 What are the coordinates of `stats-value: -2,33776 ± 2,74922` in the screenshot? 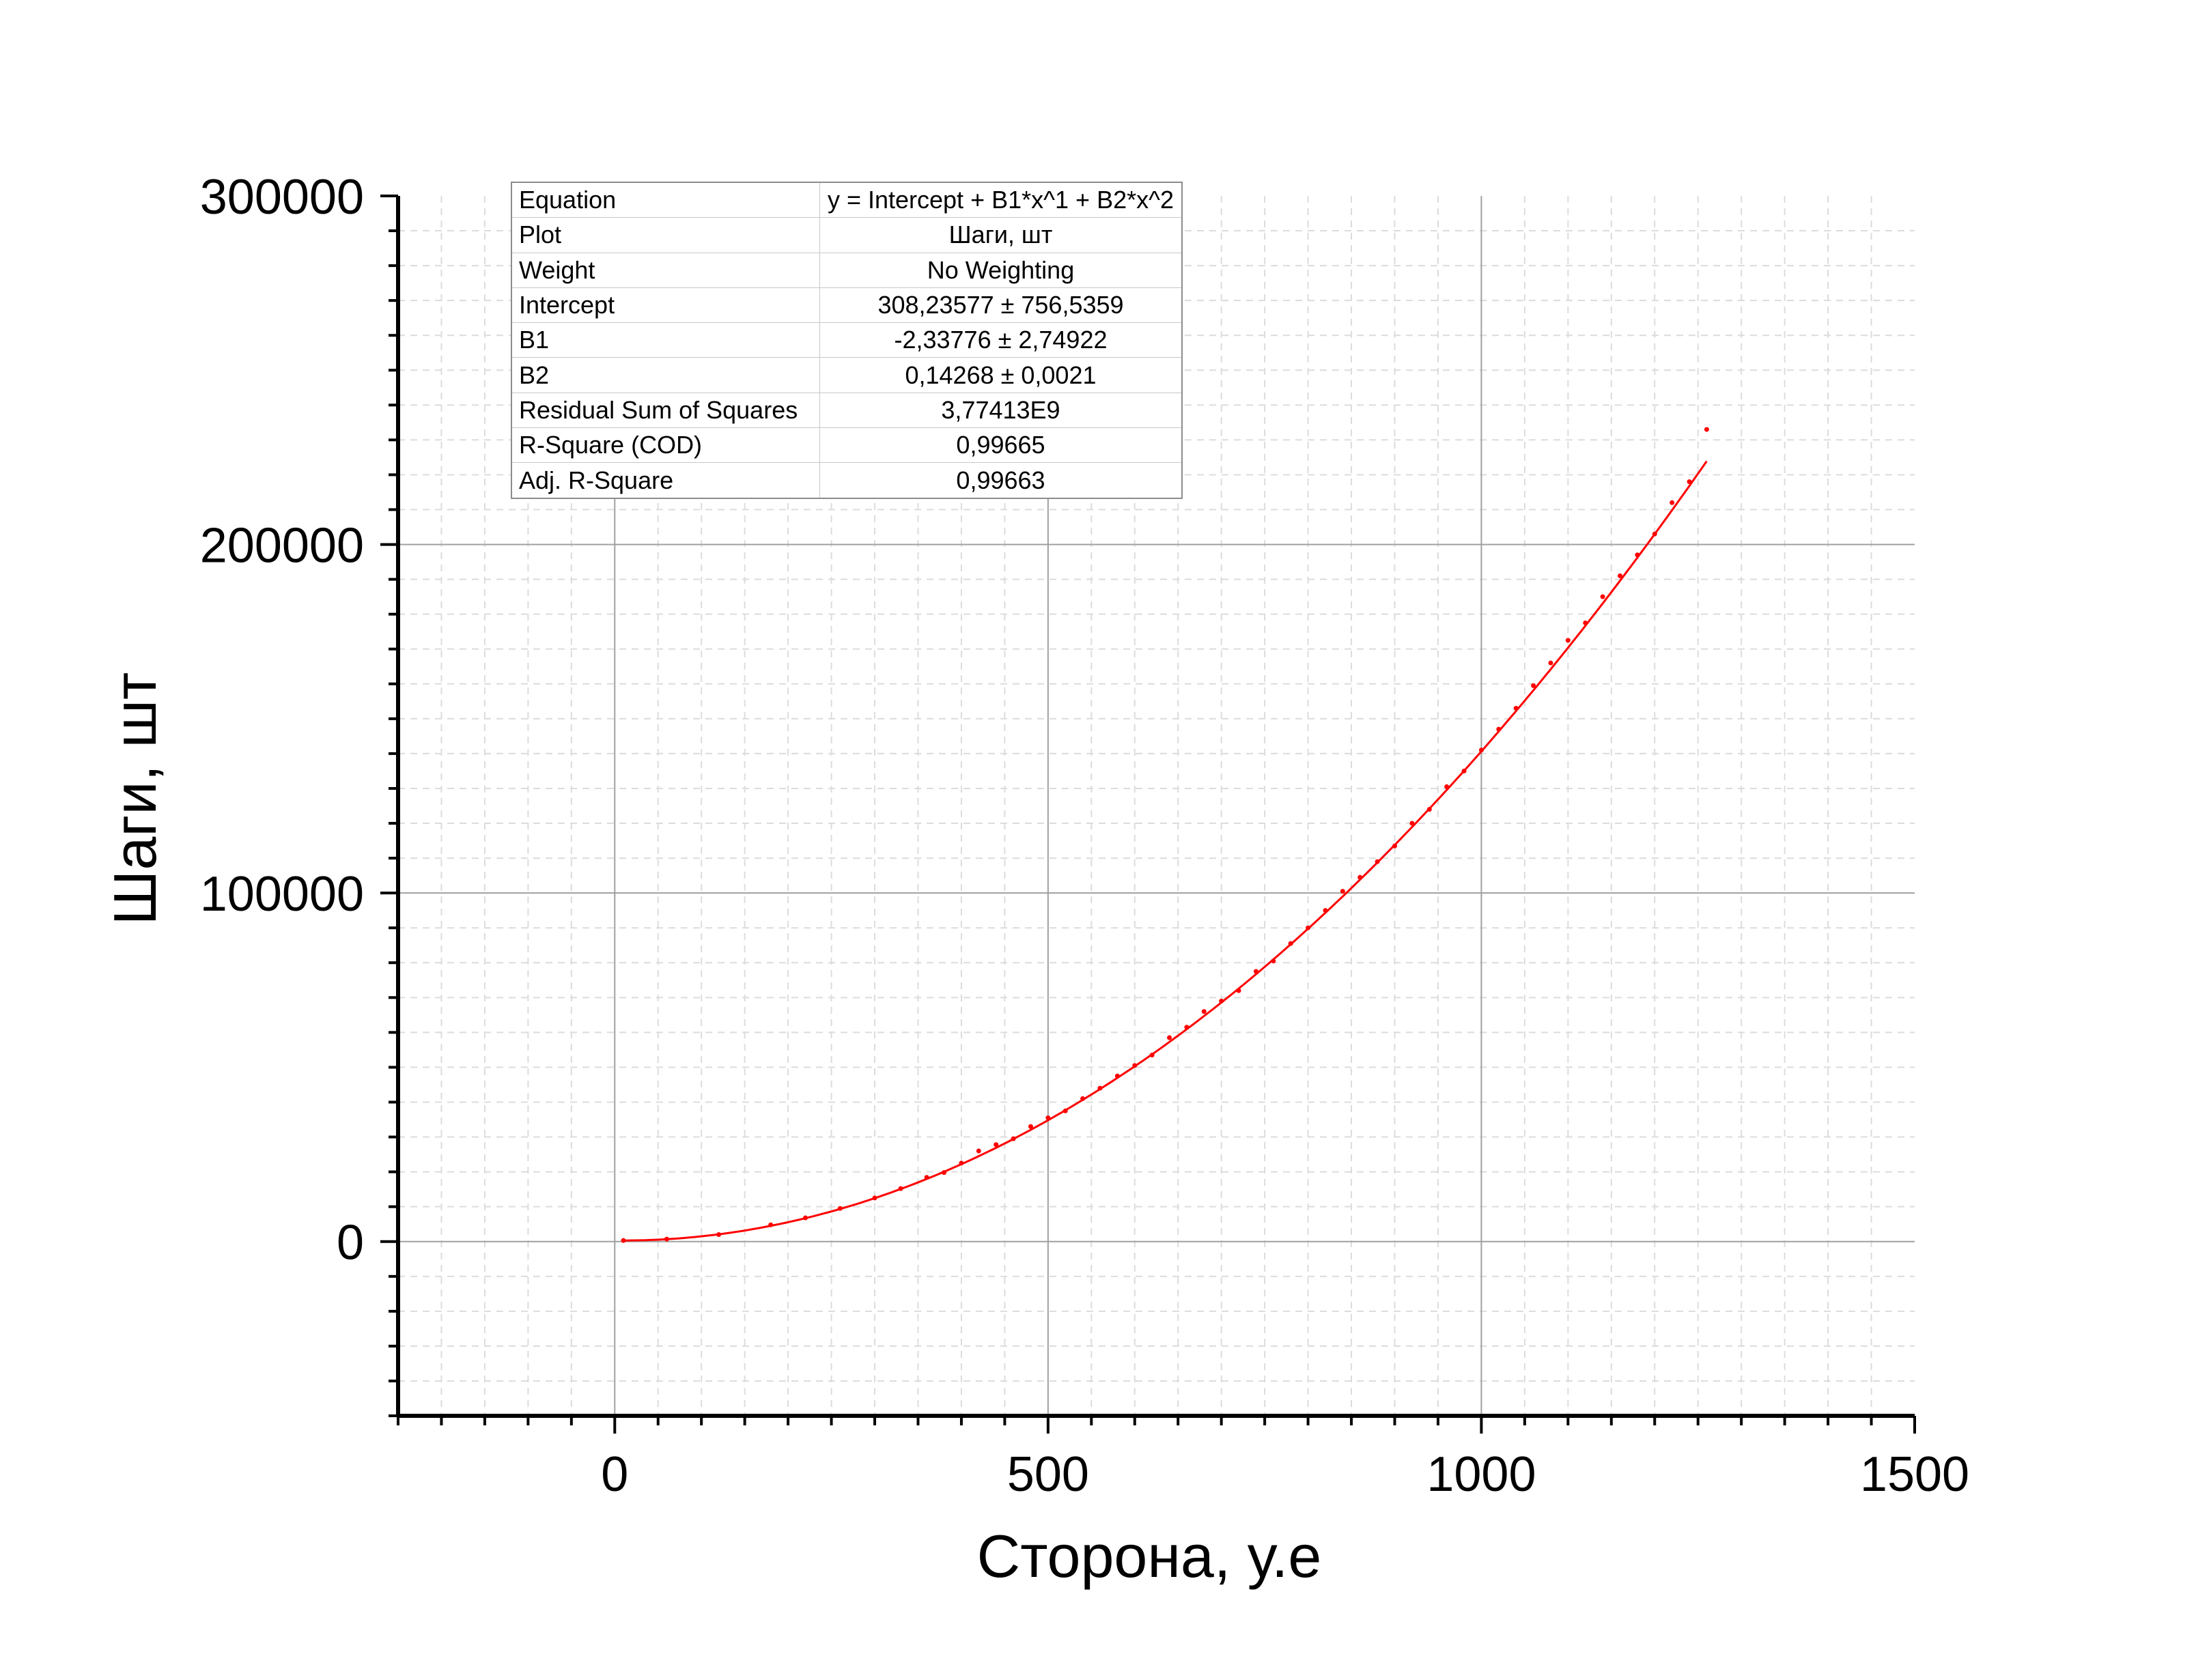 It's located at (1000, 340).